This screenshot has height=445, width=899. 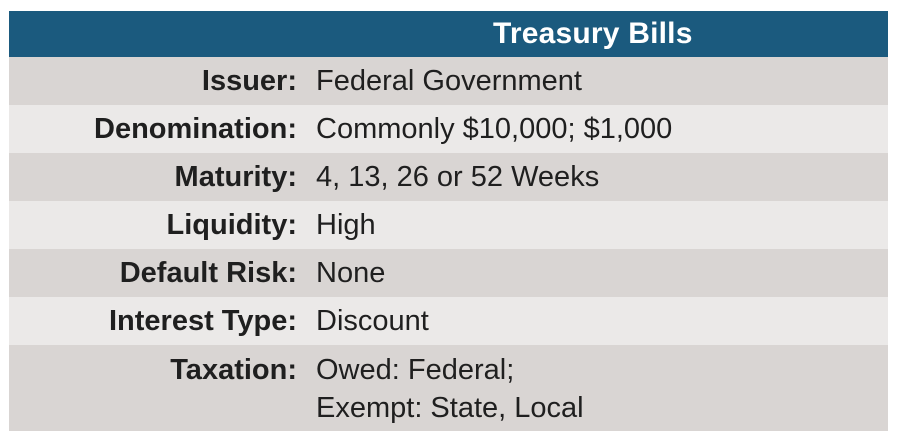 I want to click on row-label: Denomination:, so click(x=195, y=128).